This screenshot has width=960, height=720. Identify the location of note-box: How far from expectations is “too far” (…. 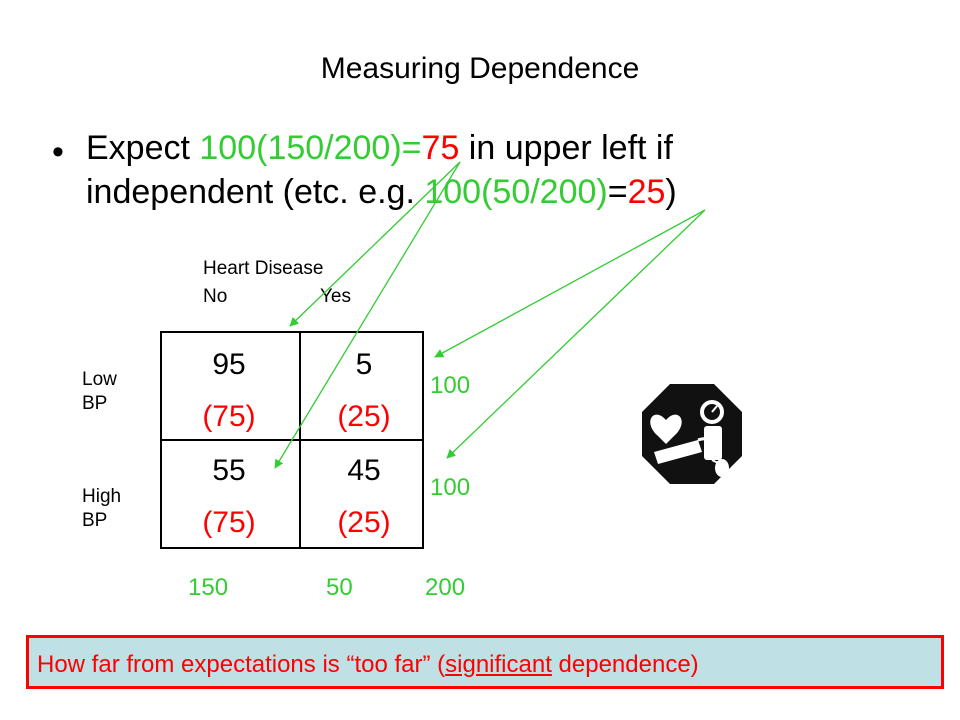
(485, 662).